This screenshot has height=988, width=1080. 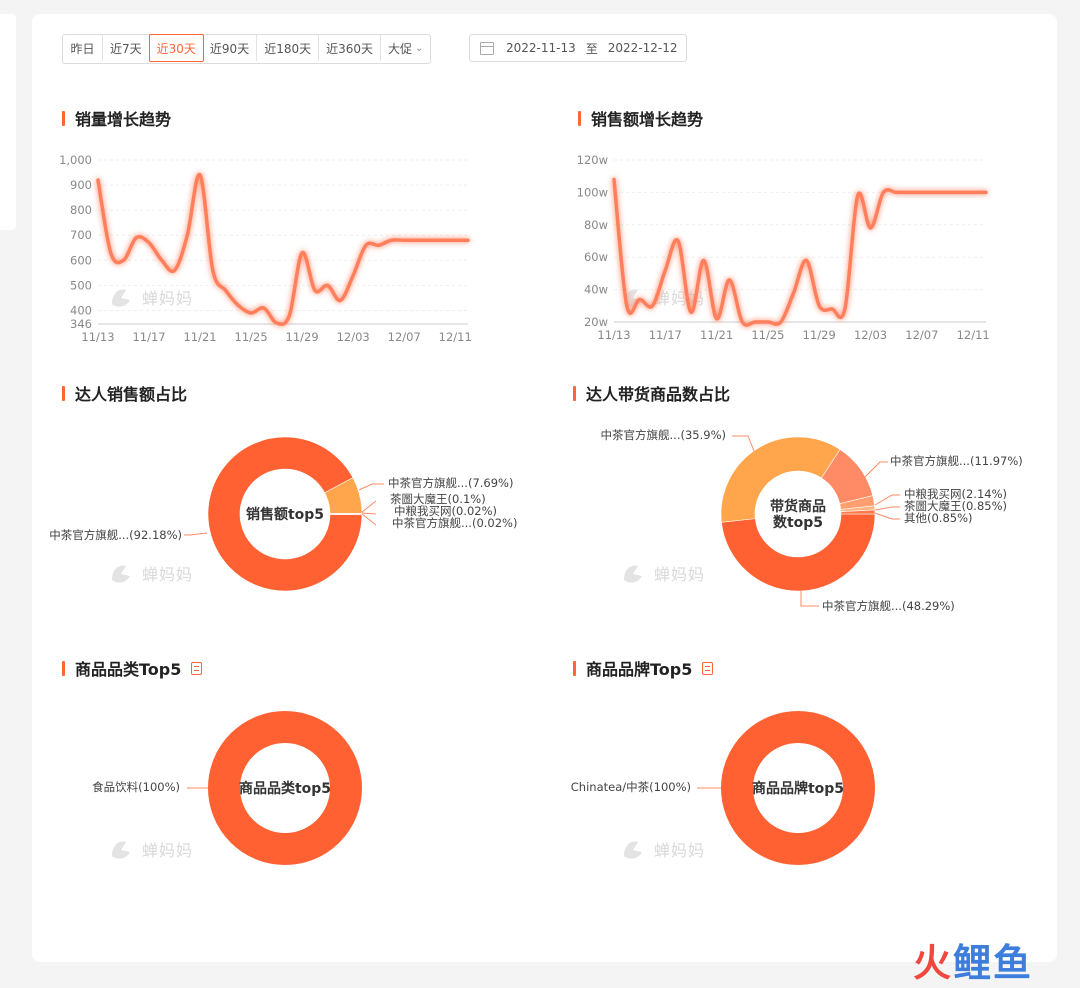 I want to click on date-range-selector: 昨日 近7天 近30天 近90天 近180天 近360天 大促 ⌄, so click(x=247, y=49).